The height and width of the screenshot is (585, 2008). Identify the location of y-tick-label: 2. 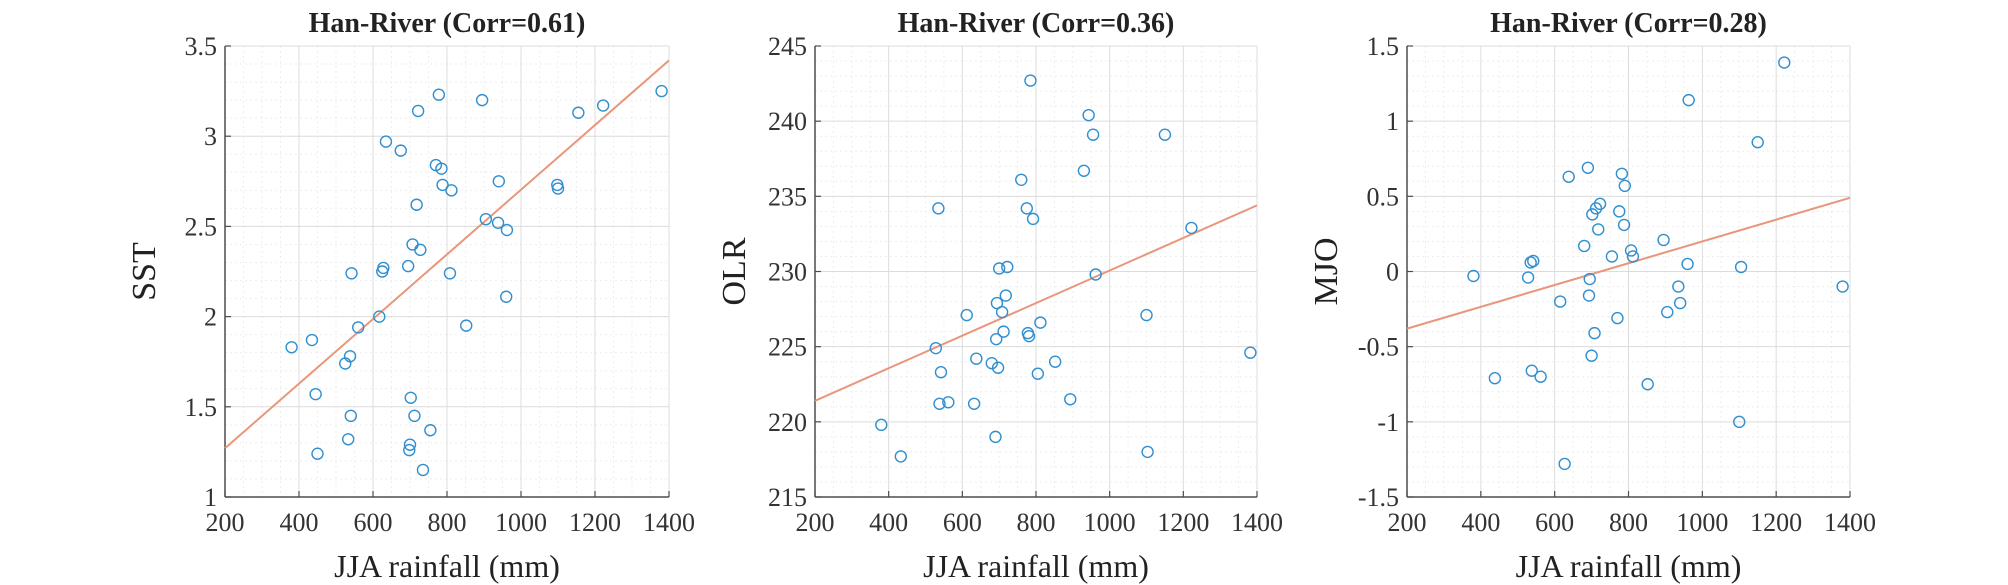
(210, 317).